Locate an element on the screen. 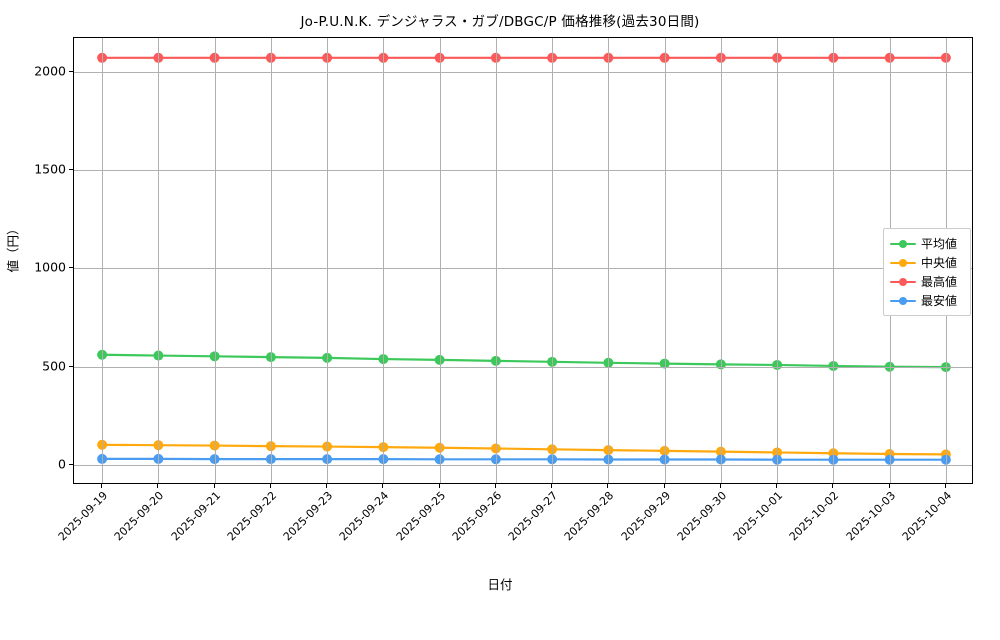 This screenshot has height=640, width=1000. x-tick-label-text: 2025-09-29 is located at coordinates (645, 516).